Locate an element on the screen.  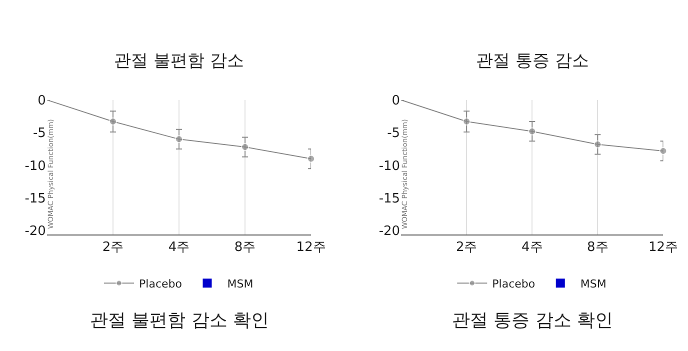
text: 관절 불편함 감소 확인 is located at coordinates (180, 320).